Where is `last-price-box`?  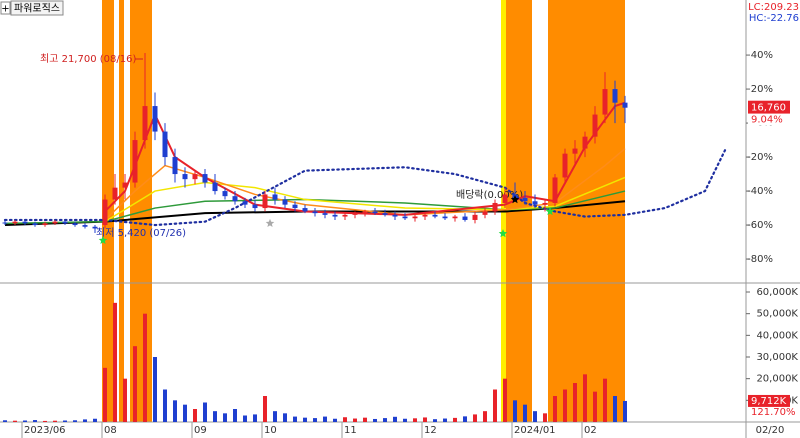 last-price-box is located at coordinates (769, 107).